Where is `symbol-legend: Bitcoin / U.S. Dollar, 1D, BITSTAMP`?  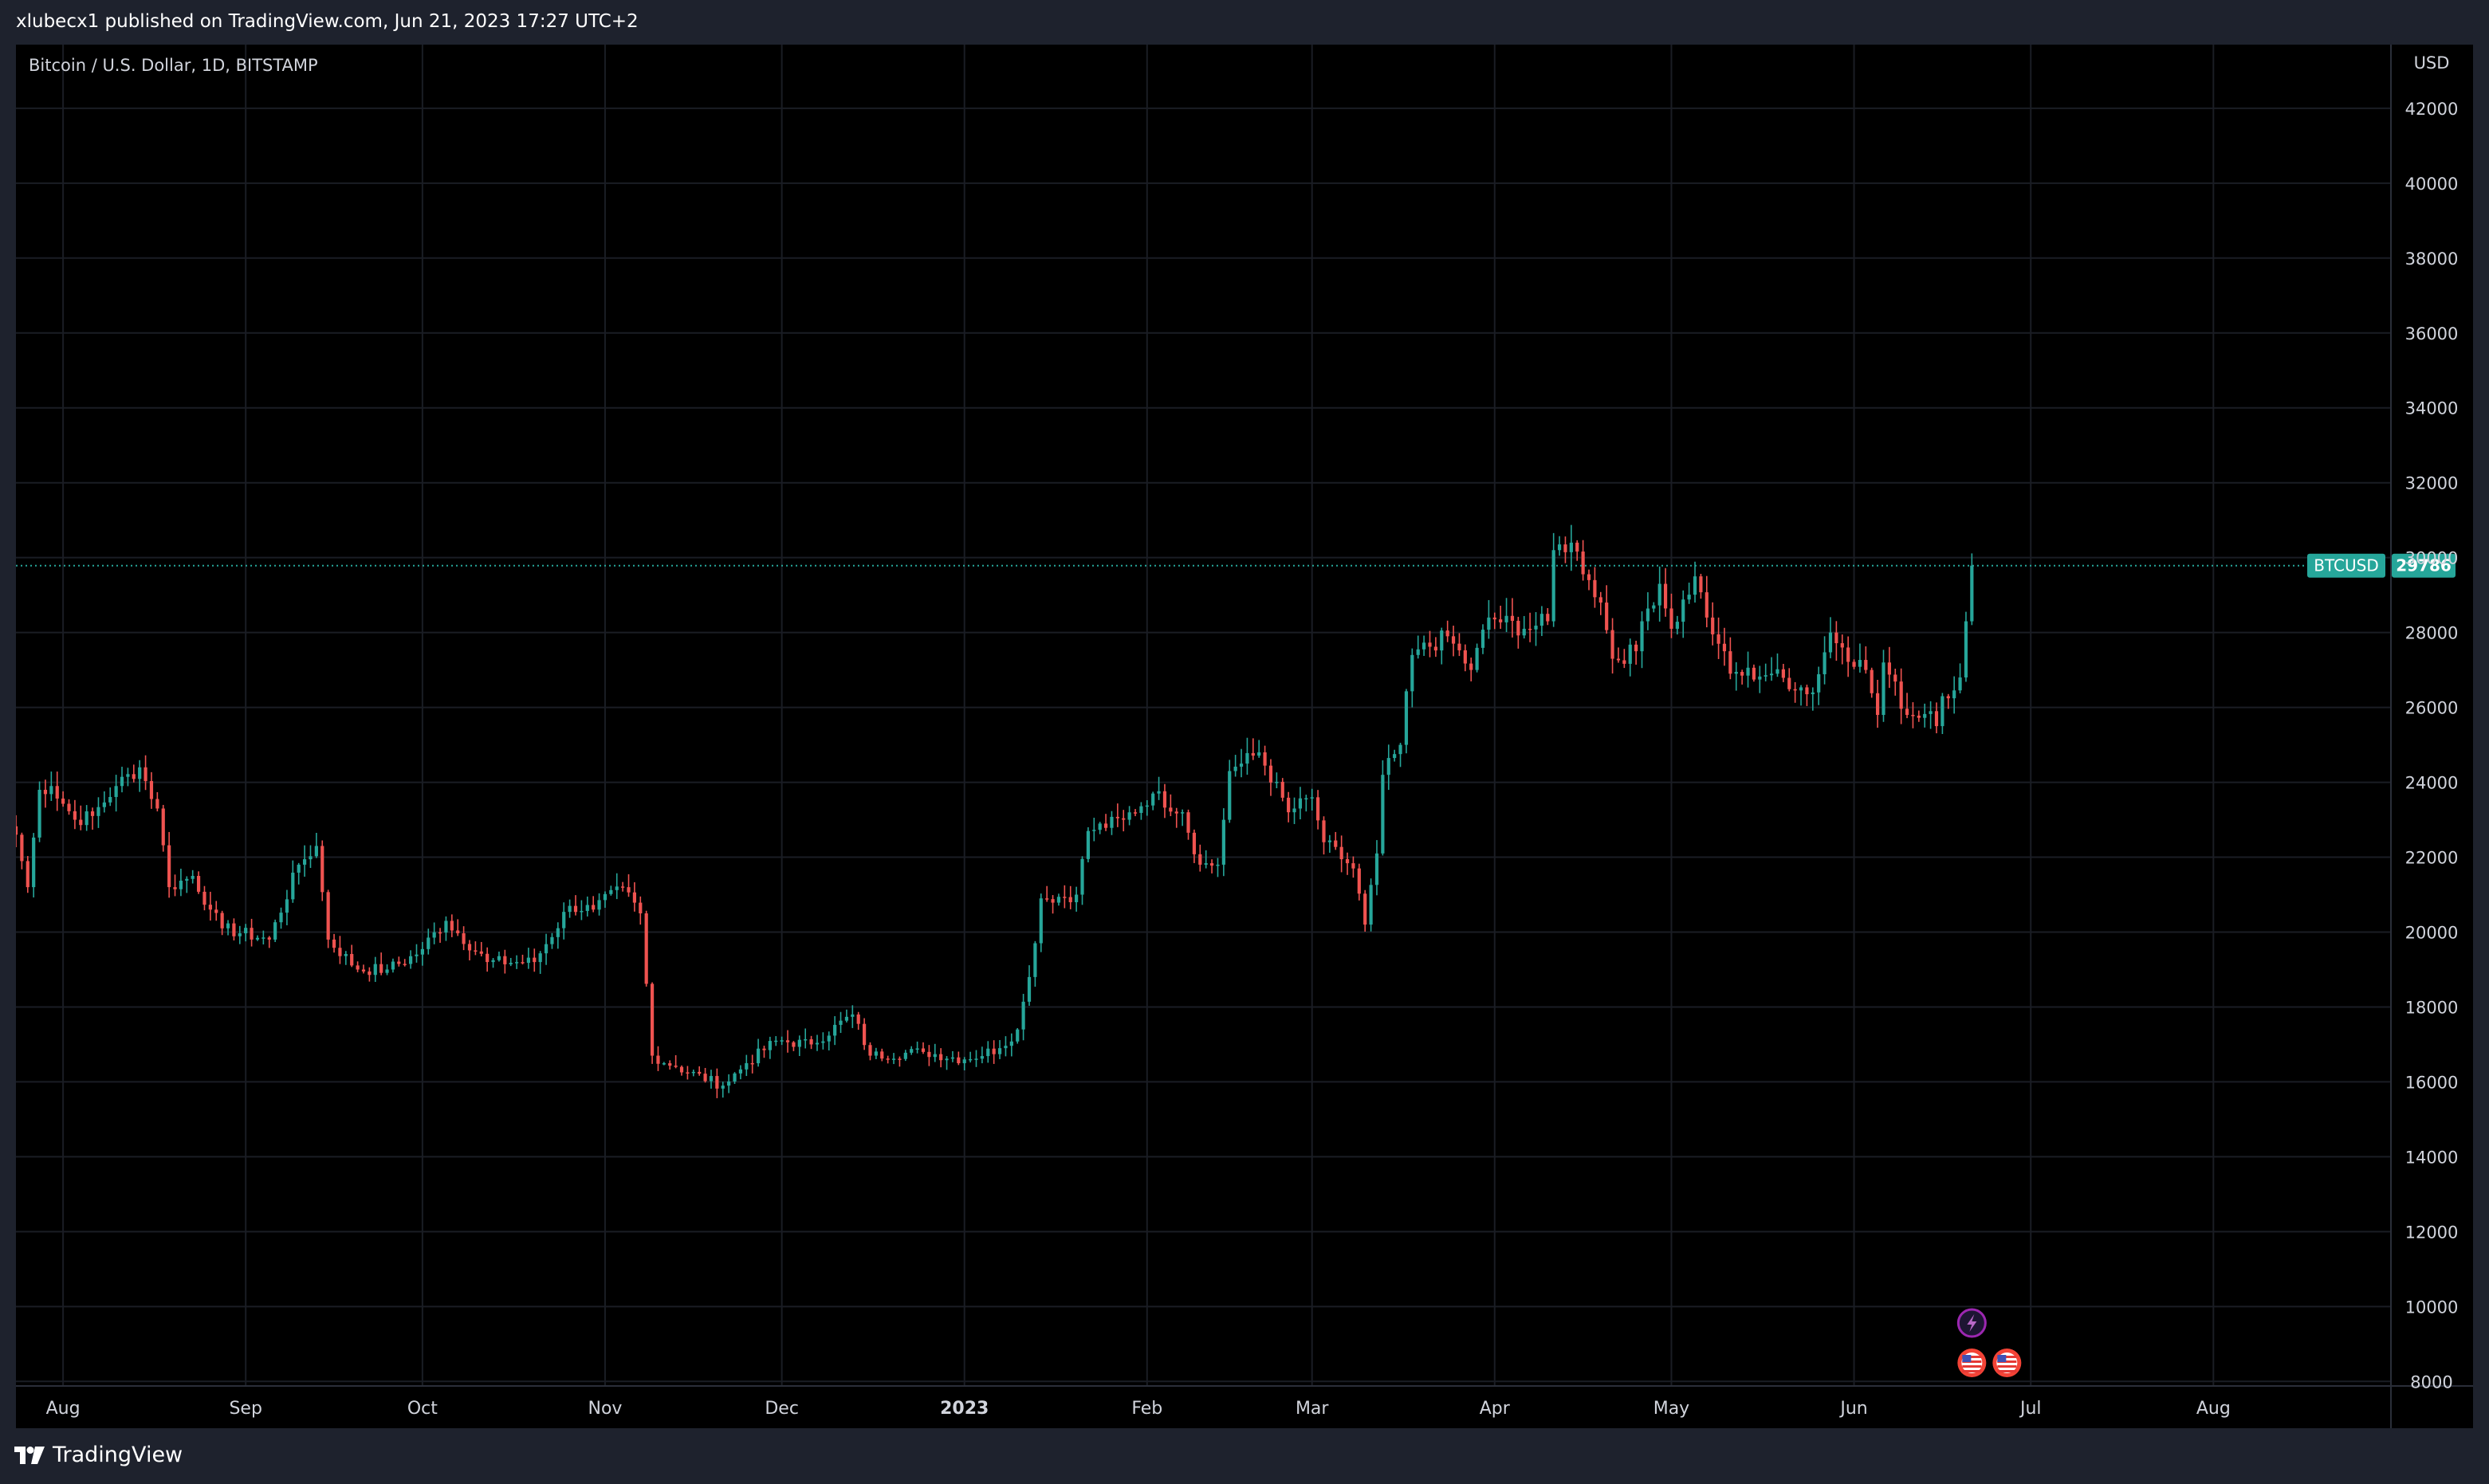 symbol-legend: Bitcoin / U.S. Dollar, 1D, BITSTAMP is located at coordinates (173, 65).